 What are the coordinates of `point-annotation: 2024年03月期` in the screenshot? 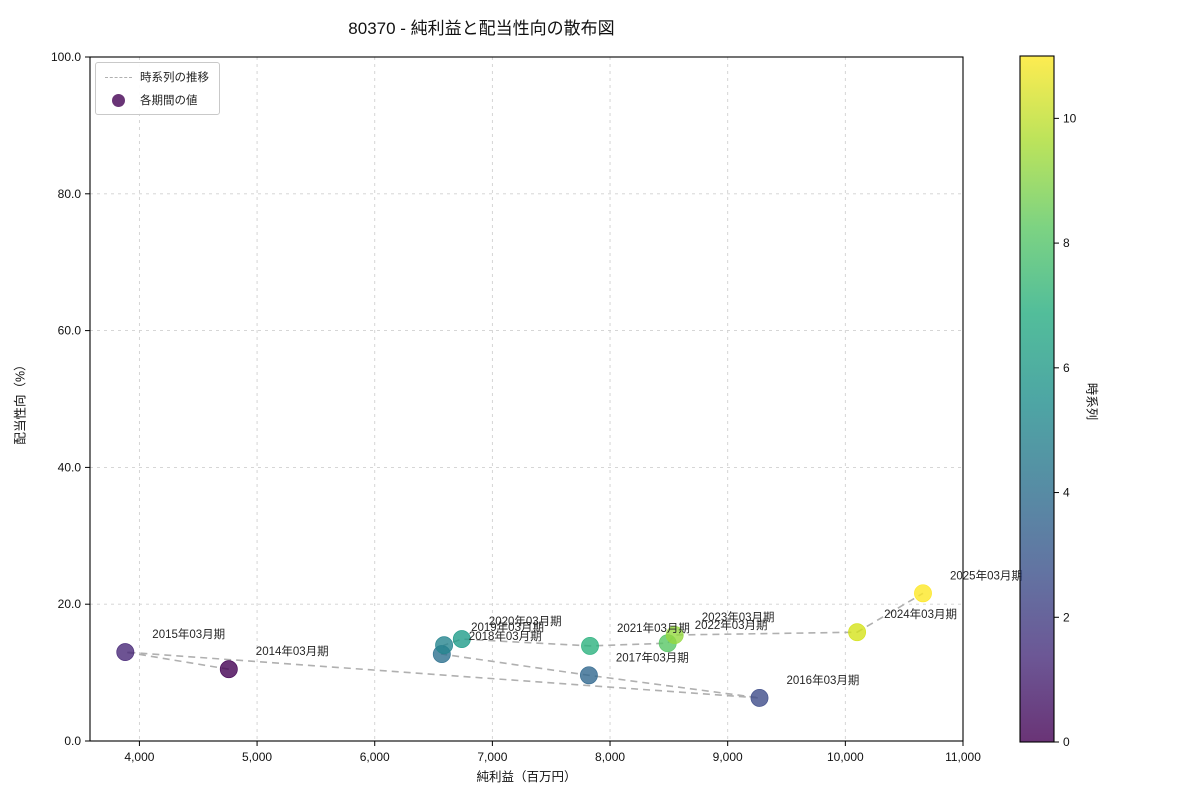 It's located at (920, 614).